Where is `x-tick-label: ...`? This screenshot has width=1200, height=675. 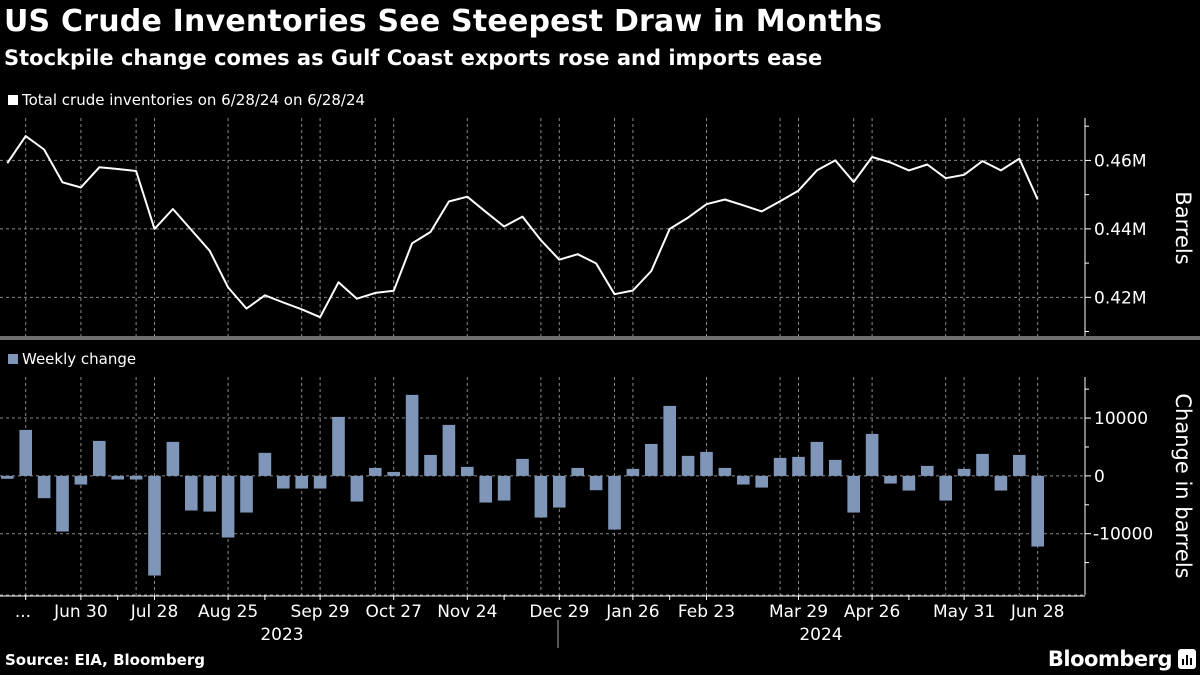 x-tick-label: ... is located at coordinates (23, 612).